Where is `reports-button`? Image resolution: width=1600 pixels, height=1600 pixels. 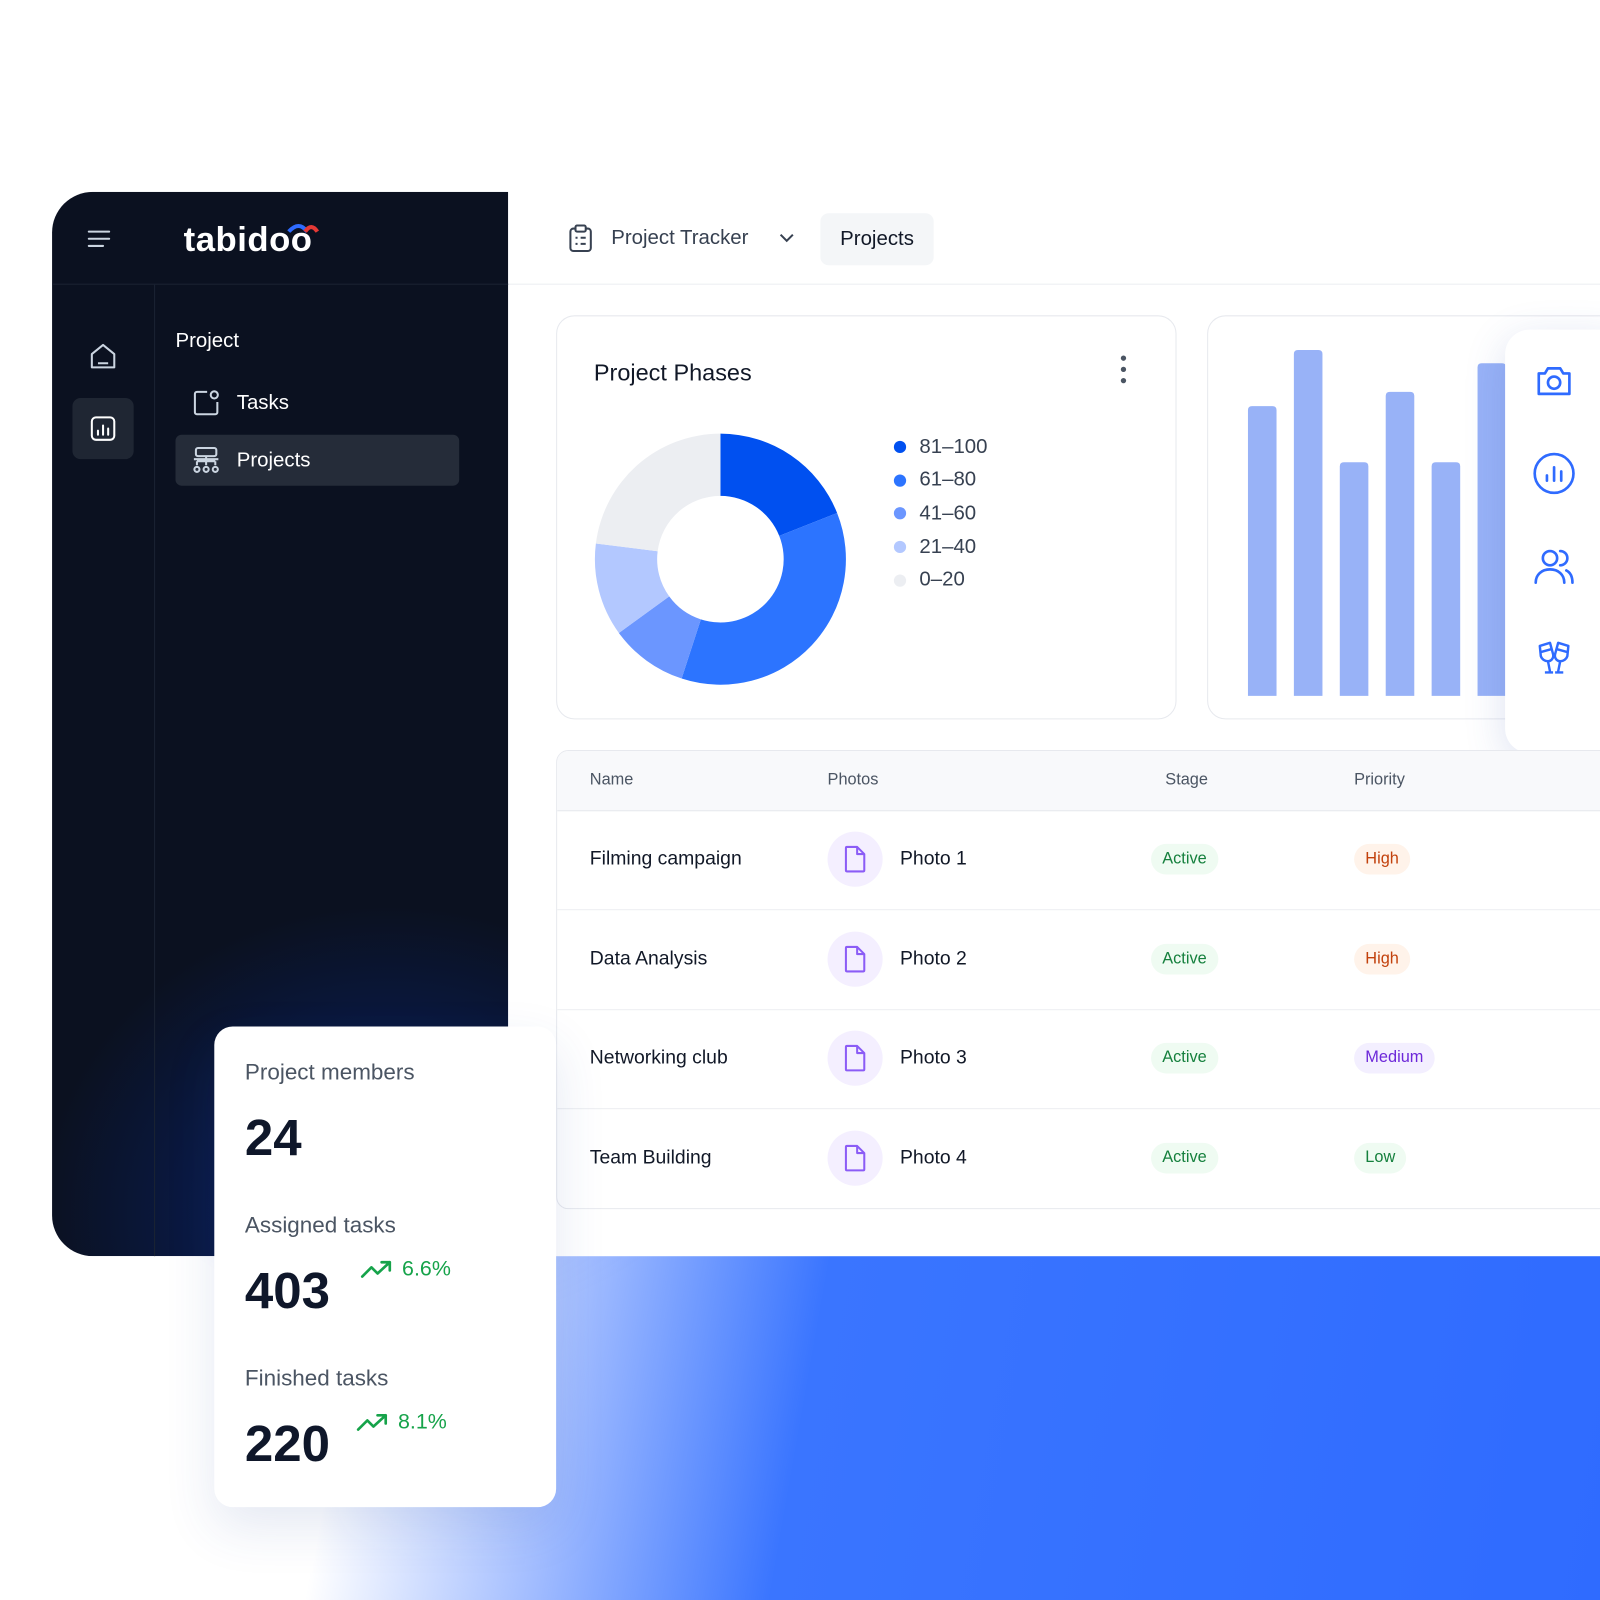 reports-button is located at coordinates (103, 428).